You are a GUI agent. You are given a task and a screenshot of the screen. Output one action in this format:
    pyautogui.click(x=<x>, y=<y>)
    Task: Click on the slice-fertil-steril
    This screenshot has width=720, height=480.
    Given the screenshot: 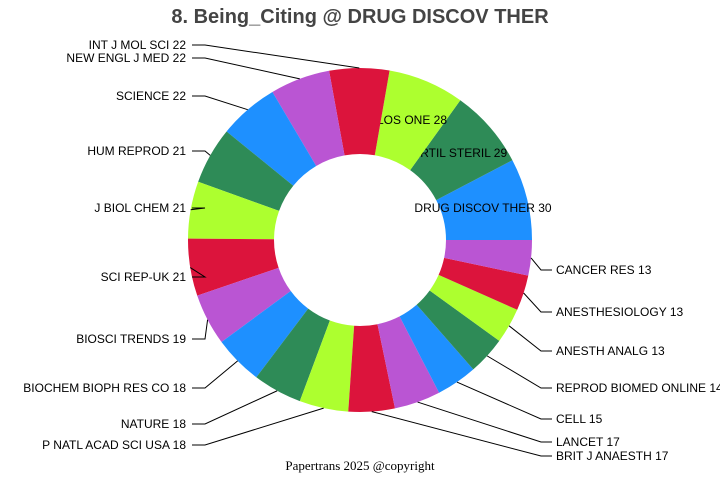 What is the action you would take?
    pyautogui.click(x=461, y=150)
    